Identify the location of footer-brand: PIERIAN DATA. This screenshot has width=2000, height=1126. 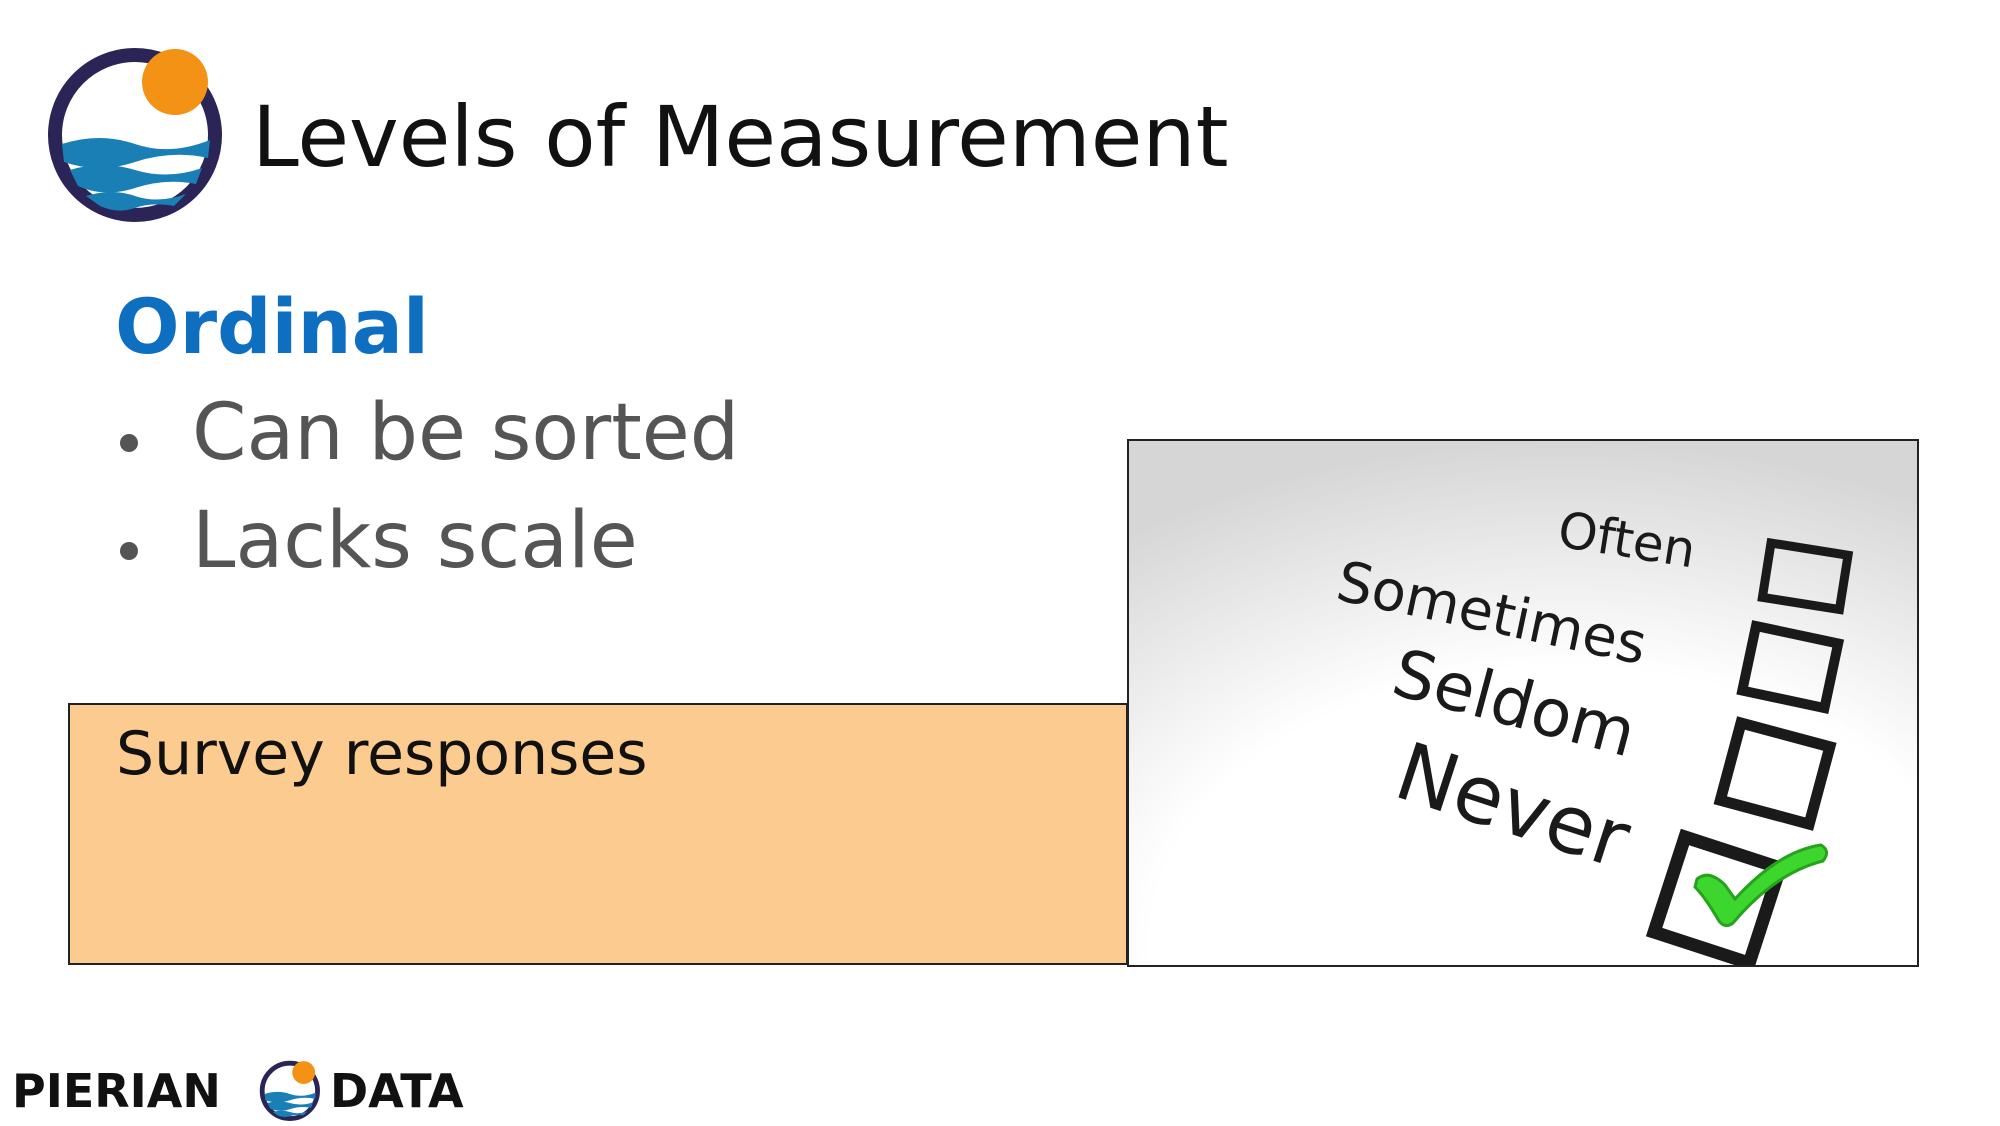
(252, 1090).